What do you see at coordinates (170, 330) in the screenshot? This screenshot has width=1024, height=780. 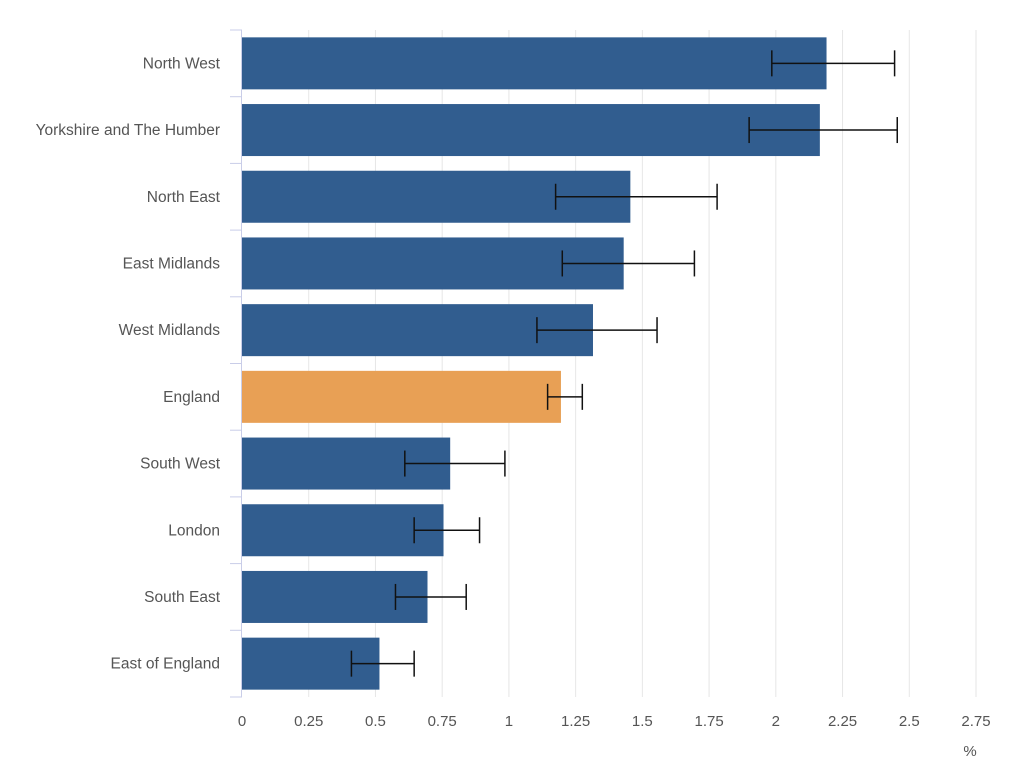 I see `category-label: West Midlands` at bounding box center [170, 330].